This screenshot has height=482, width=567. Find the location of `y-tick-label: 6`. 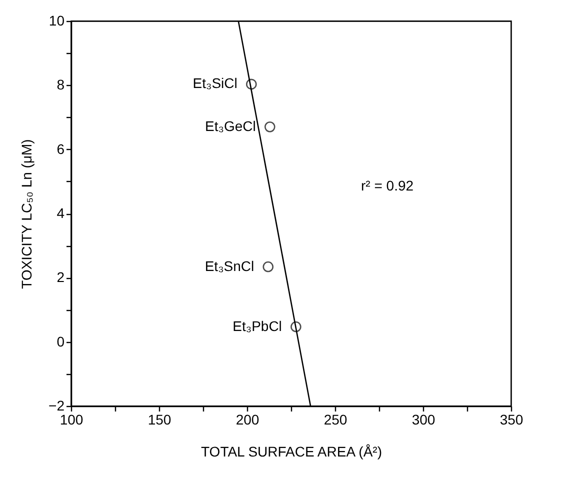

y-tick-label: 6 is located at coordinates (60, 148).